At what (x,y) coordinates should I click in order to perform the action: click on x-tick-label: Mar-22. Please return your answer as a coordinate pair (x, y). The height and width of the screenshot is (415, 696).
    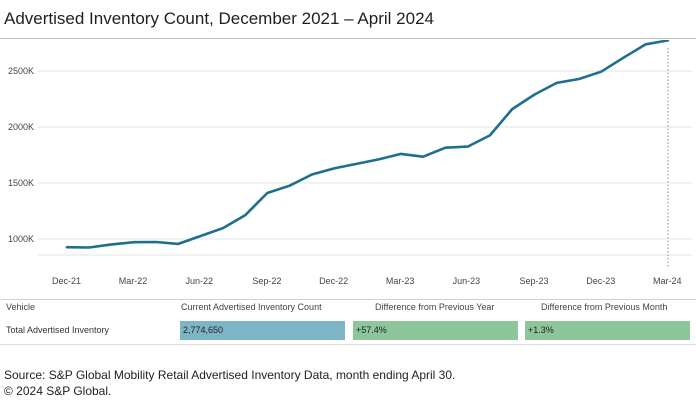
    Looking at the image, I should click on (133, 281).